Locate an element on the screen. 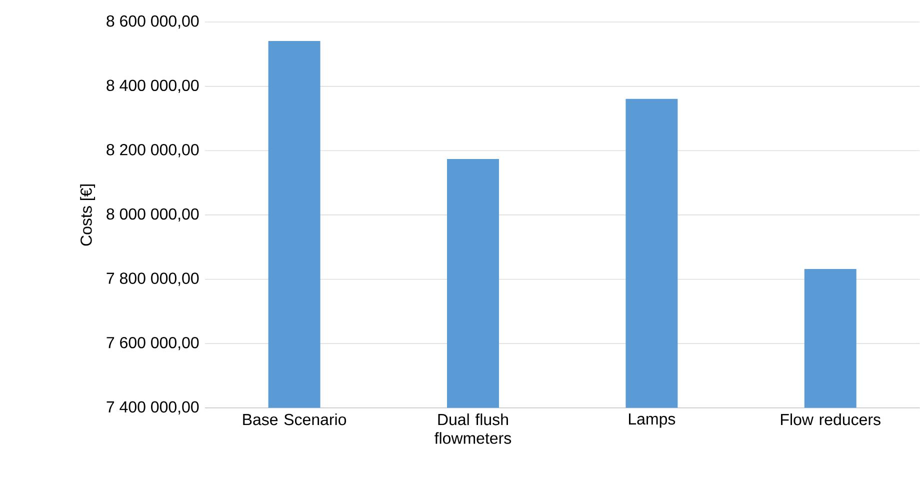 The height and width of the screenshot is (477, 920). y-tick-label: 7 400 000,00 is located at coordinates (152, 408).